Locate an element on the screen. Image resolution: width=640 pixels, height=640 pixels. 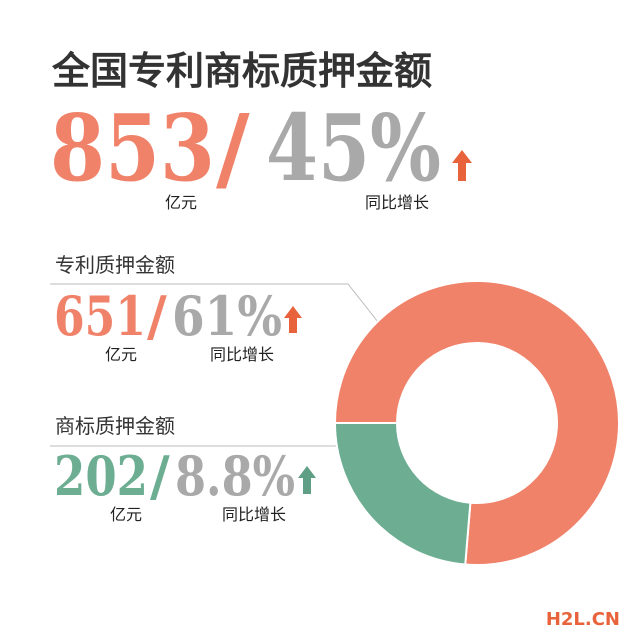
watermark: H2L.CN is located at coordinates (583, 619).